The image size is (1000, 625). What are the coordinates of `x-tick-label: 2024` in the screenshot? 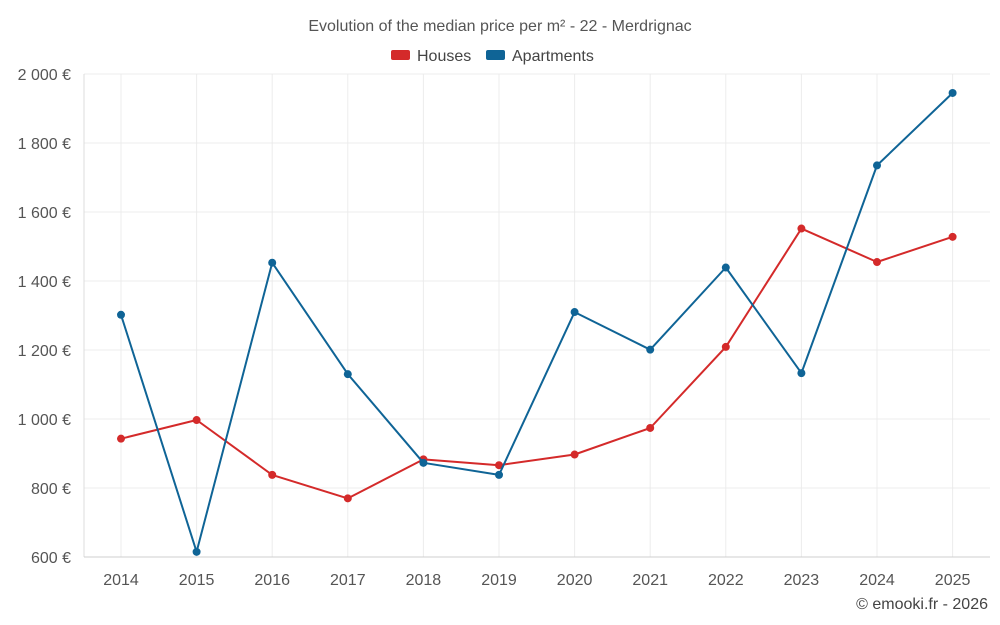 It's located at (877, 580).